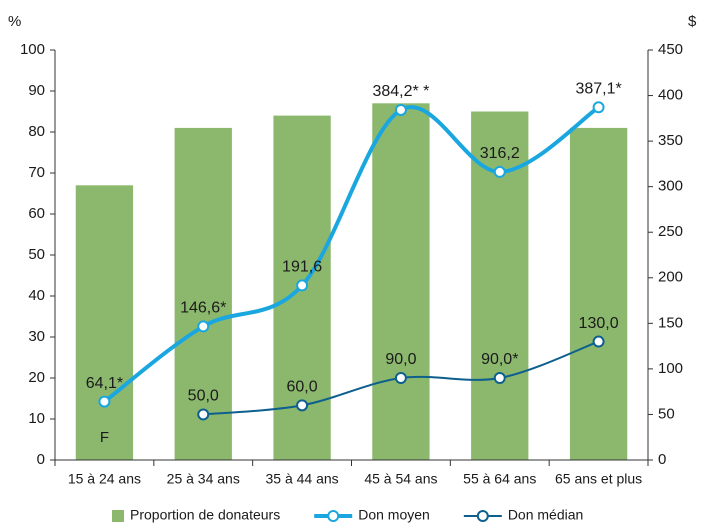  I want to click on legend-swatch, so click(118, 516).